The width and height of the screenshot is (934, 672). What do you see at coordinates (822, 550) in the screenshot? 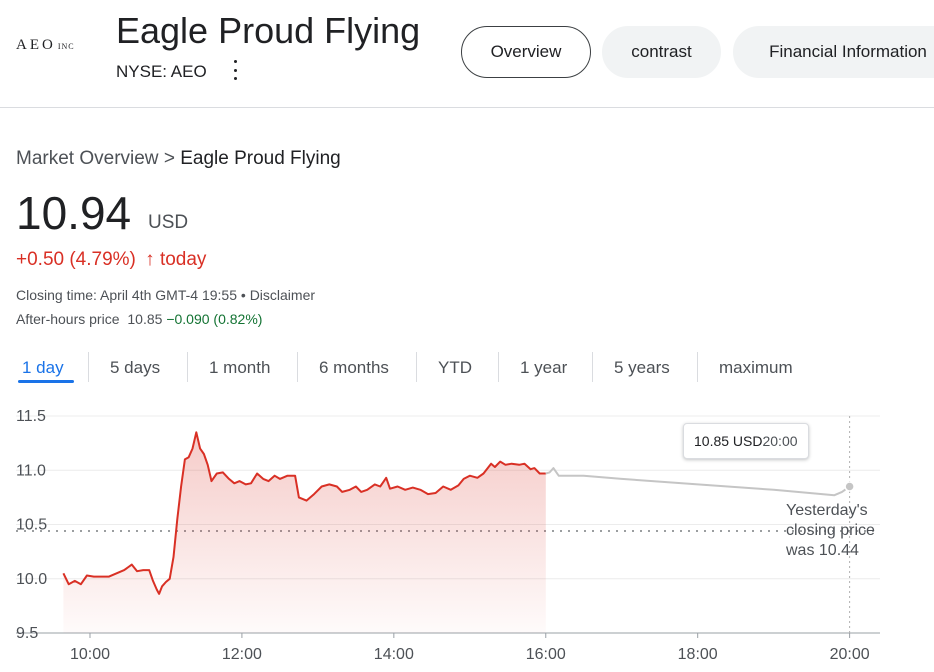
I see `previous-close-line: was 10.44` at bounding box center [822, 550].